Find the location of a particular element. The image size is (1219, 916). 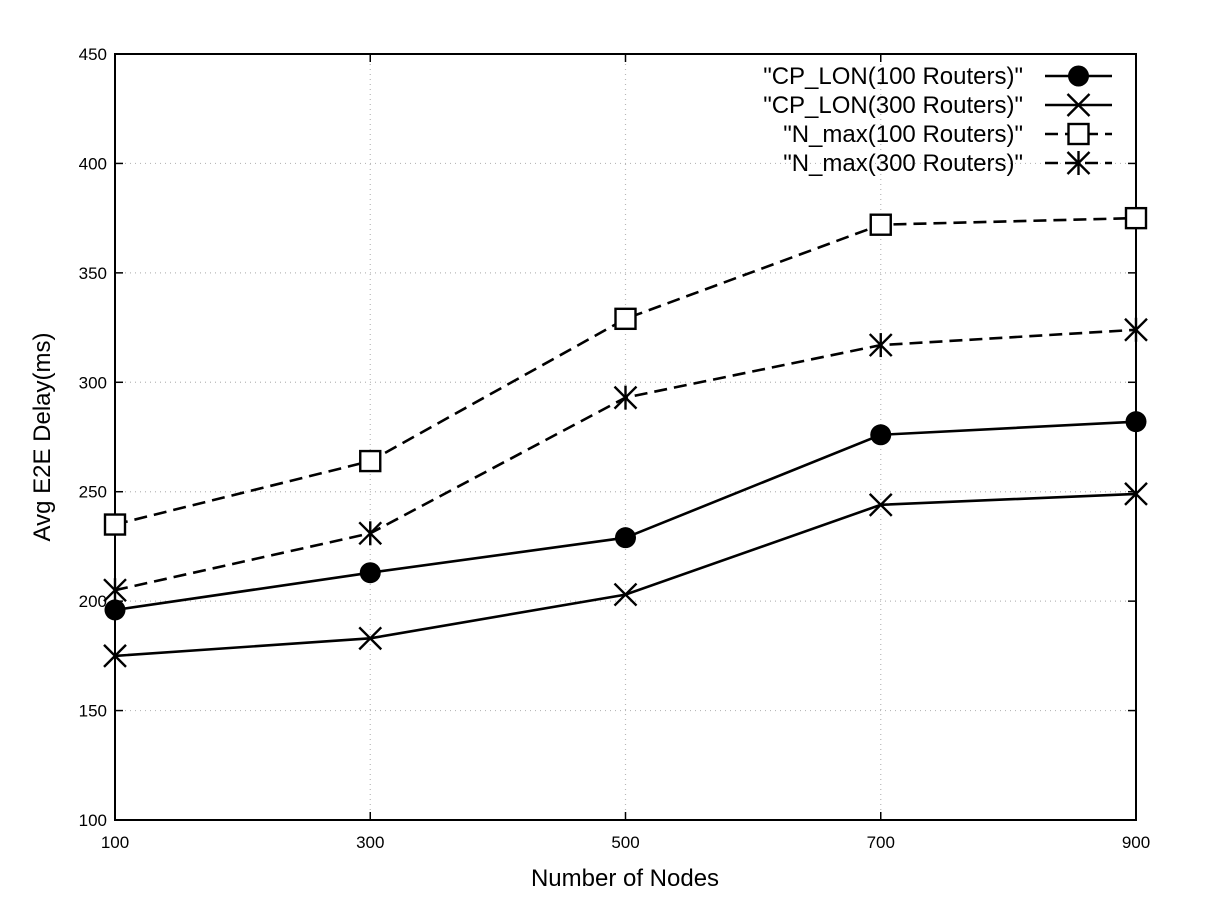

legend-entry: "N_max(100 Routers)" is located at coordinates (947, 134).